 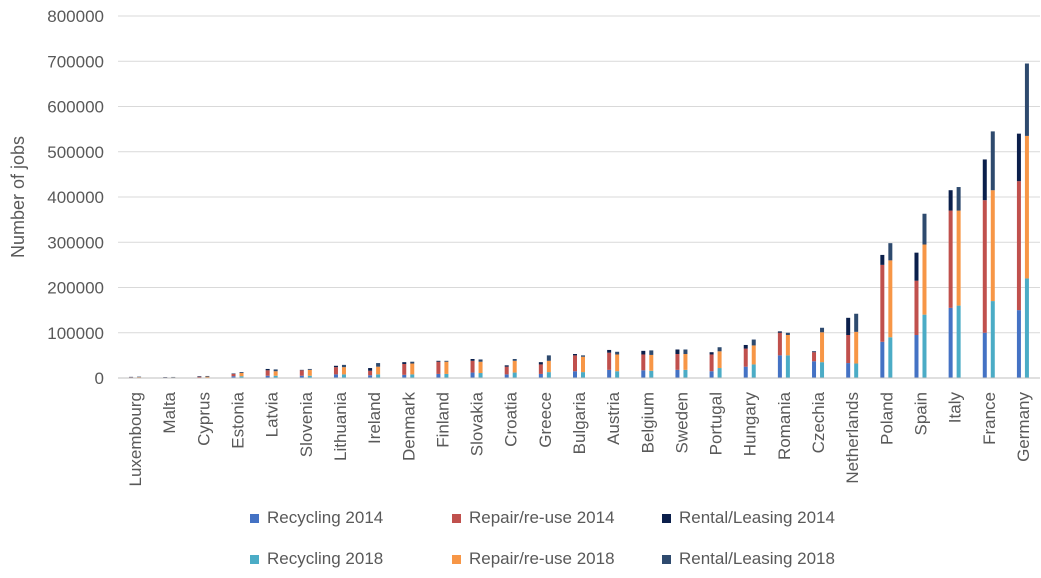 I want to click on x-tick-label: Bulgaria, so click(x=579, y=422).